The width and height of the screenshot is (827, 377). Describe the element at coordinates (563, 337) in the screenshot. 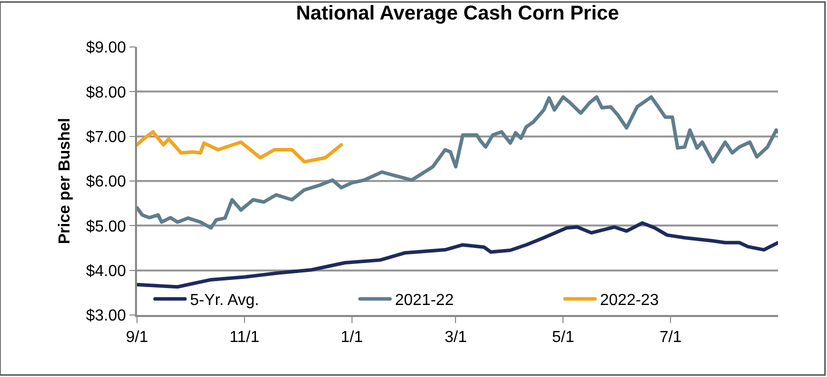

I see `x-tick-label: 5/1` at that location.